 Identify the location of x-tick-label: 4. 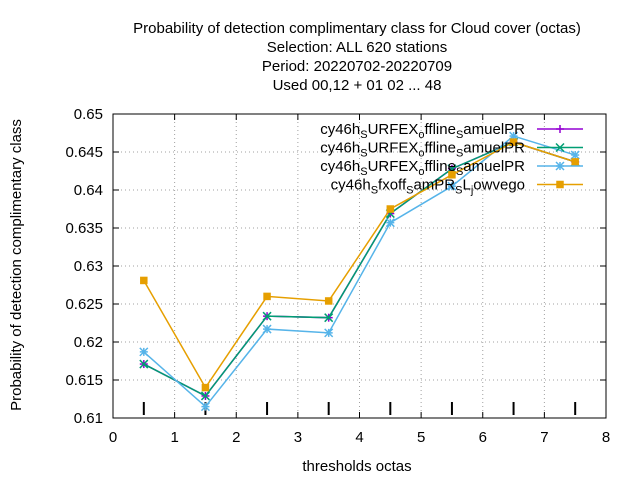
(359, 437).